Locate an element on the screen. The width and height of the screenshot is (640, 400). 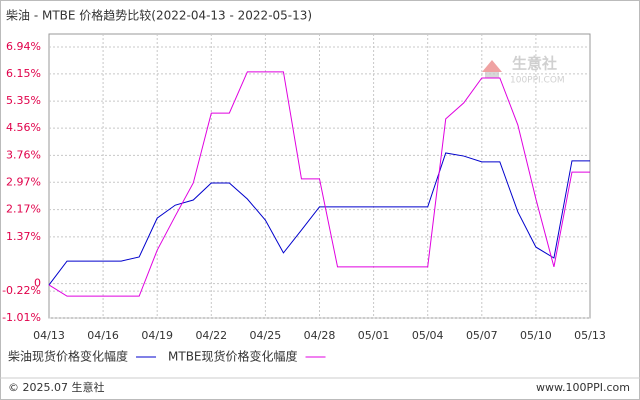
watermark-name: 生意社 is located at coordinates (534, 64).